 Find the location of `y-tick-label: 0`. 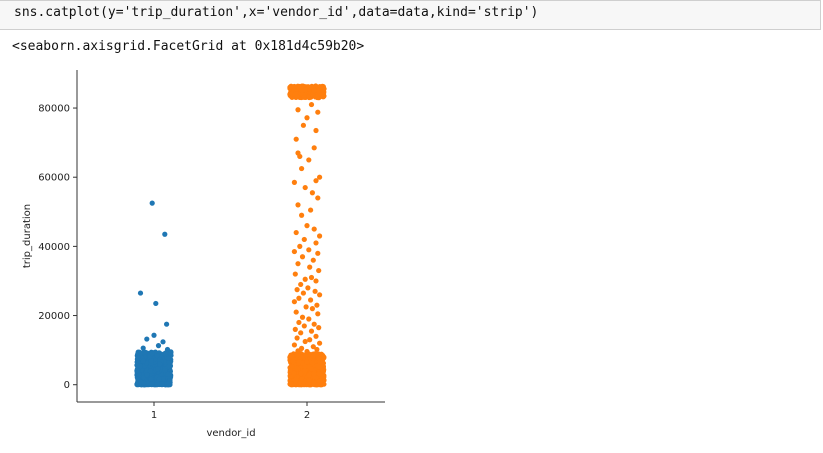

y-tick-label: 0 is located at coordinates (67, 385).